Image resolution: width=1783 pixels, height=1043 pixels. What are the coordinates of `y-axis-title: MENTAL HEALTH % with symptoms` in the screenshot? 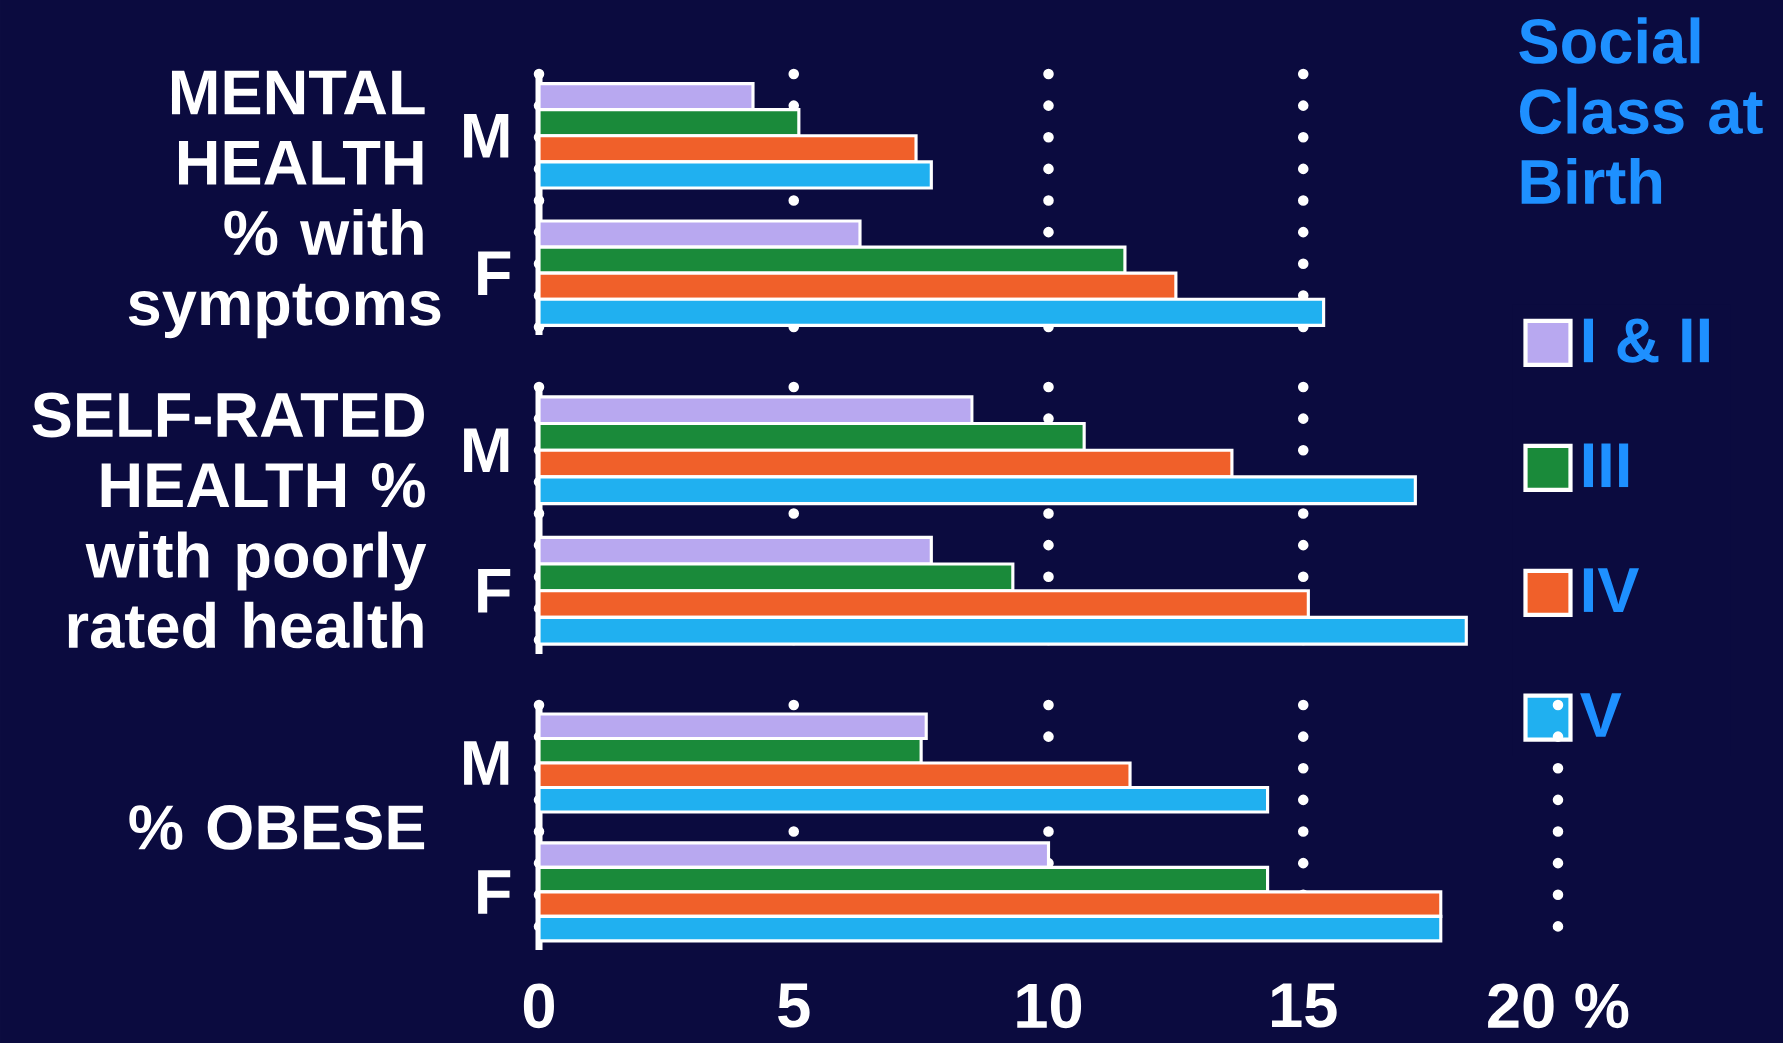 It's located at (284, 204).